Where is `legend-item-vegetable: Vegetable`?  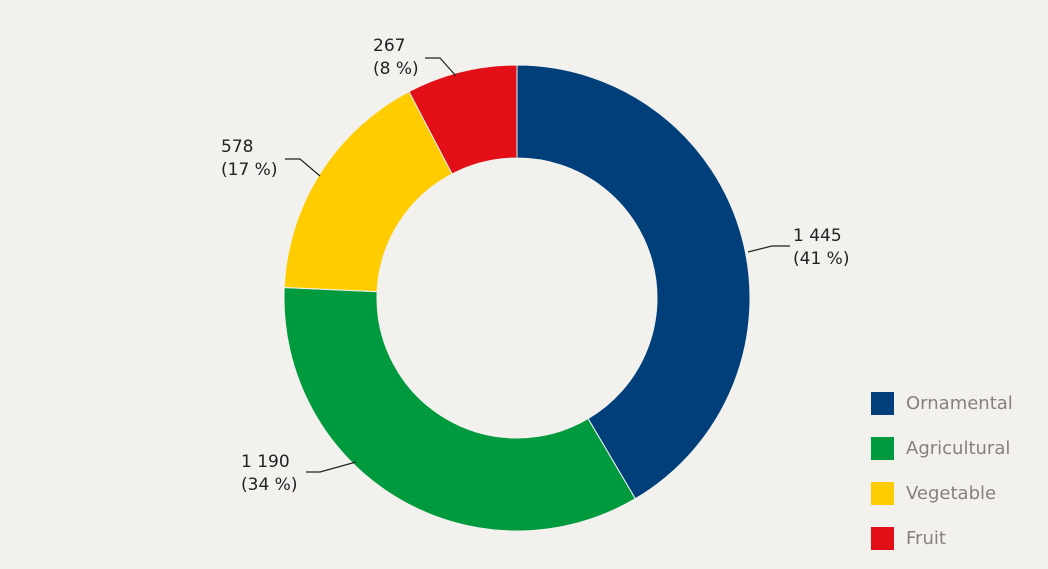
legend-item-vegetable: Vegetable is located at coordinates (942, 493).